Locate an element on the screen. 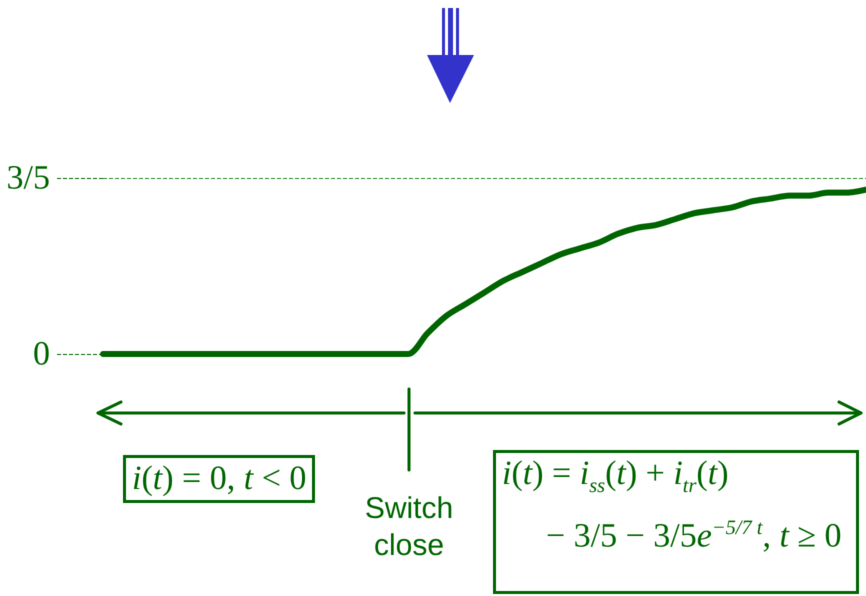 The height and width of the screenshot is (596, 866). text: Switch close is located at coordinates (409, 527).